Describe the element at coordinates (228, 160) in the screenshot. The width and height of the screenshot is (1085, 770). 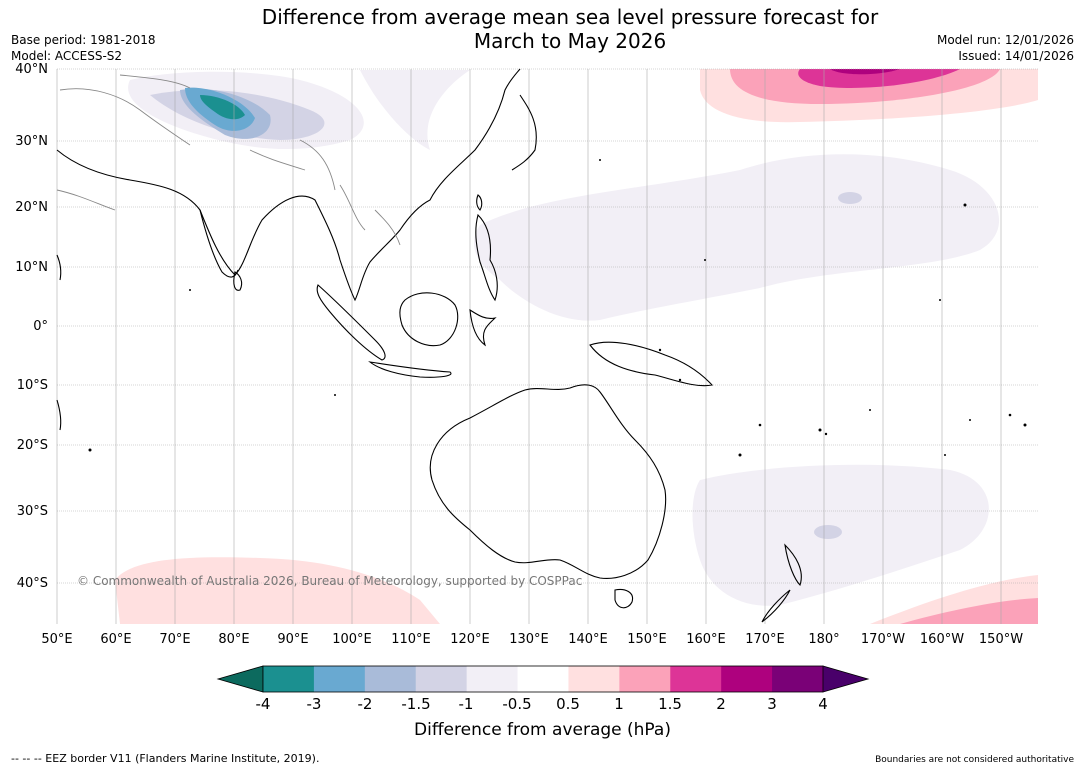
I see `country-borders` at that location.